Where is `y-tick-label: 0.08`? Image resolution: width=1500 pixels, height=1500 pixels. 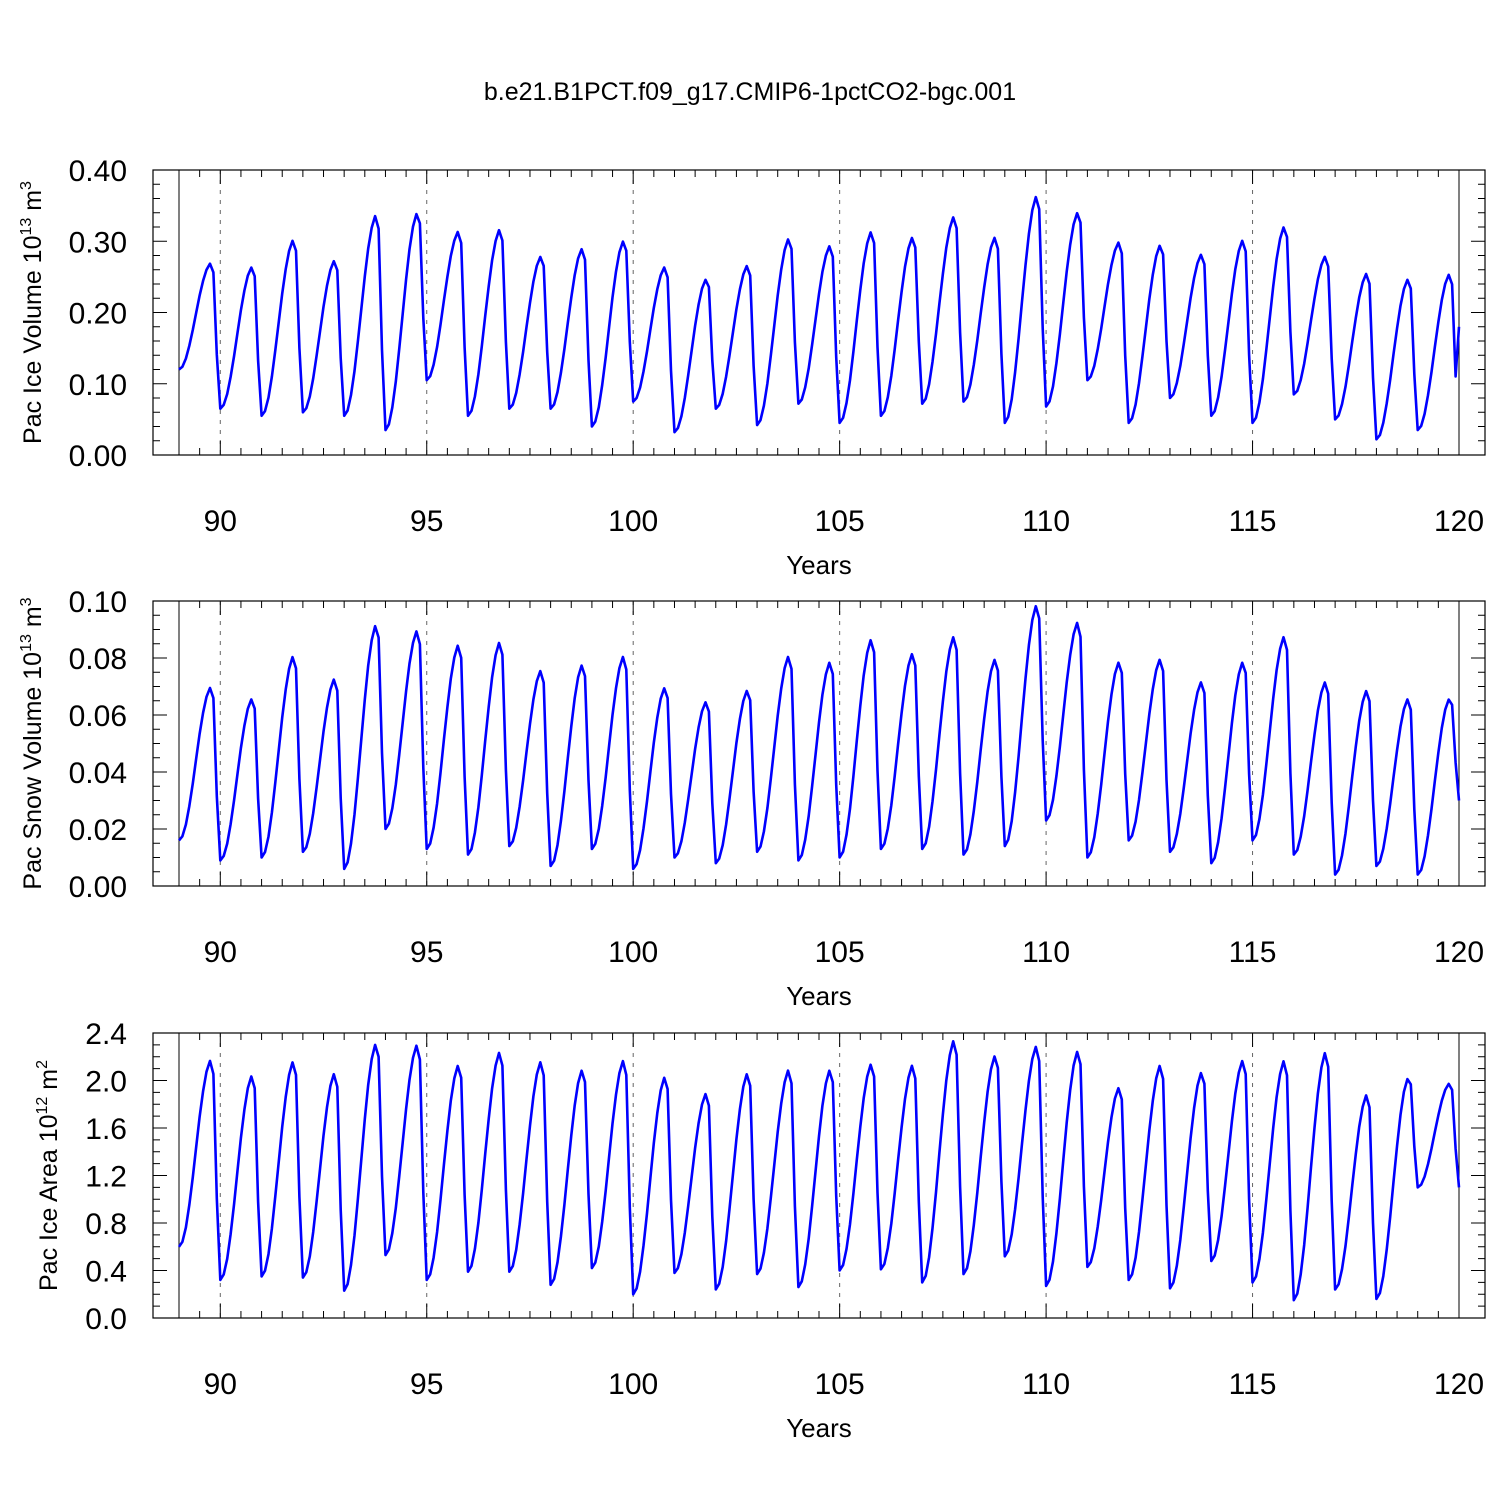
y-tick-label: 0.08 is located at coordinates (98, 659).